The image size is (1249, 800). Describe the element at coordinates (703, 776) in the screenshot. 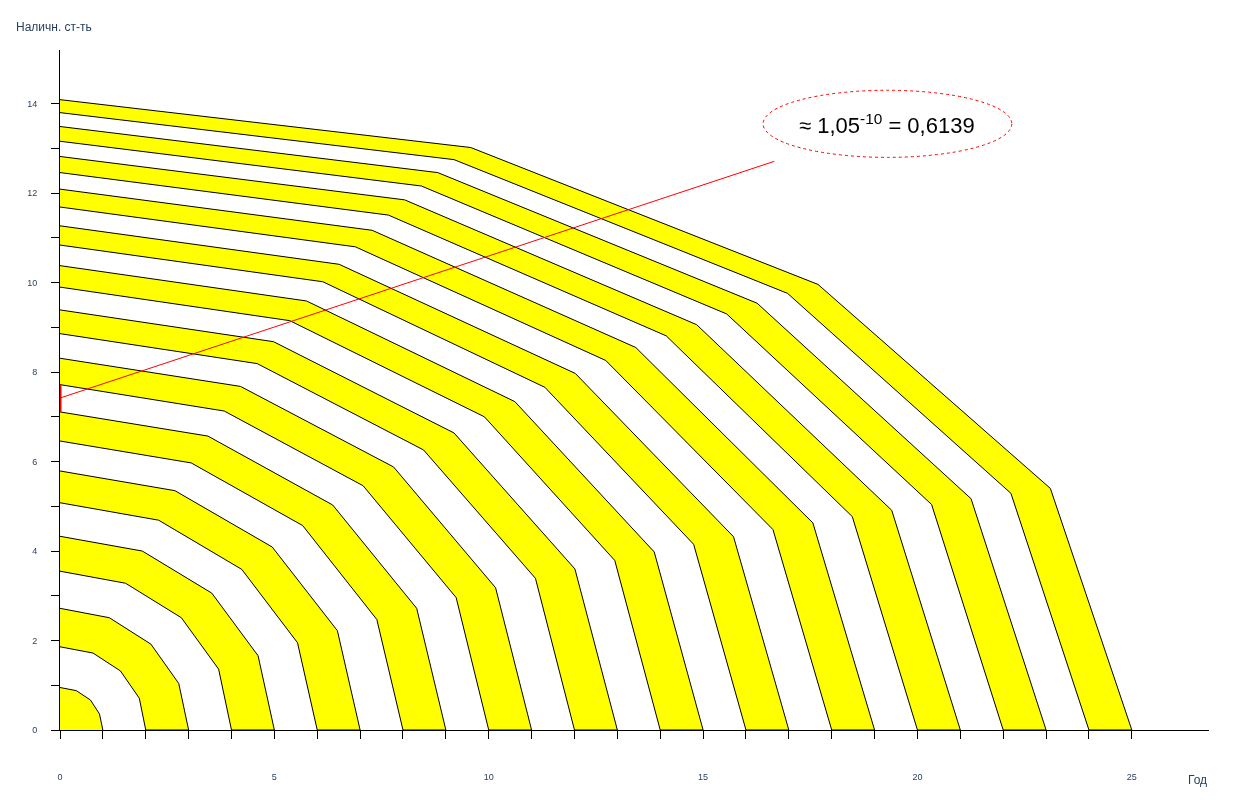

I see `x-tick-label: 15` at that location.